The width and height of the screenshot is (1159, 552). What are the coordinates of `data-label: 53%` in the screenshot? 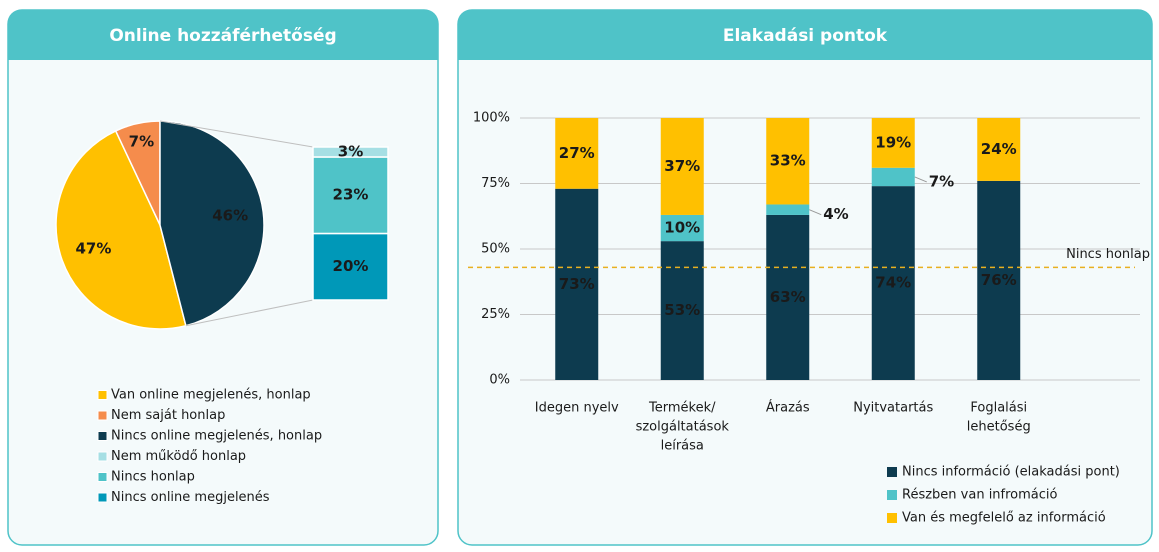 It's located at (682, 310).